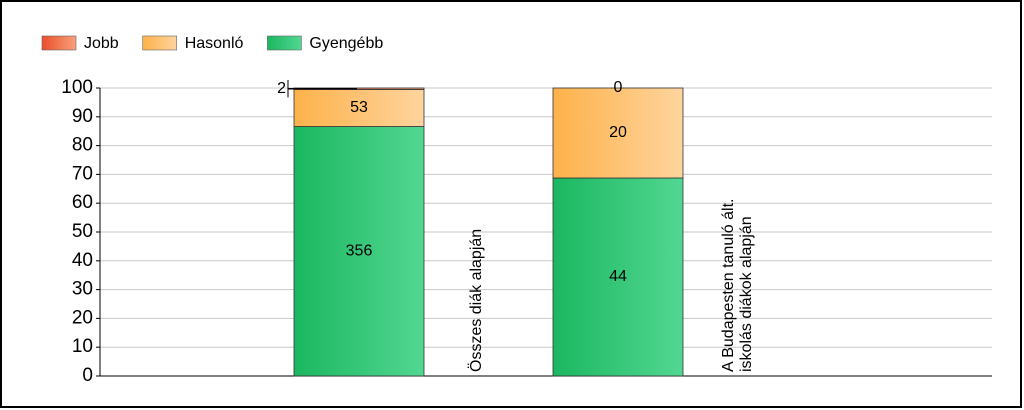 The width and height of the screenshot is (1024, 410). What do you see at coordinates (82, 145) in the screenshot?
I see `y-tick-label: 80` at bounding box center [82, 145].